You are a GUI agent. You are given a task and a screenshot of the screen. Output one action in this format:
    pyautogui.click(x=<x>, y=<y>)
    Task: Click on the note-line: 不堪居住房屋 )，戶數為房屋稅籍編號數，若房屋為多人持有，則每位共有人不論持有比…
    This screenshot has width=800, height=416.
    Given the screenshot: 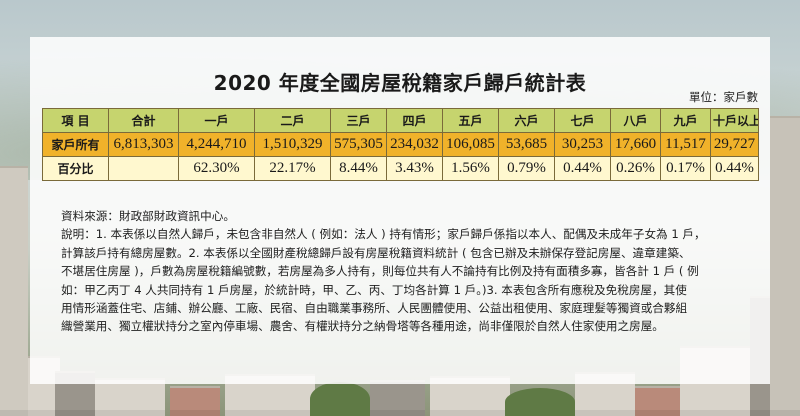 What is the action you would take?
    pyautogui.click(x=380, y=271)
    